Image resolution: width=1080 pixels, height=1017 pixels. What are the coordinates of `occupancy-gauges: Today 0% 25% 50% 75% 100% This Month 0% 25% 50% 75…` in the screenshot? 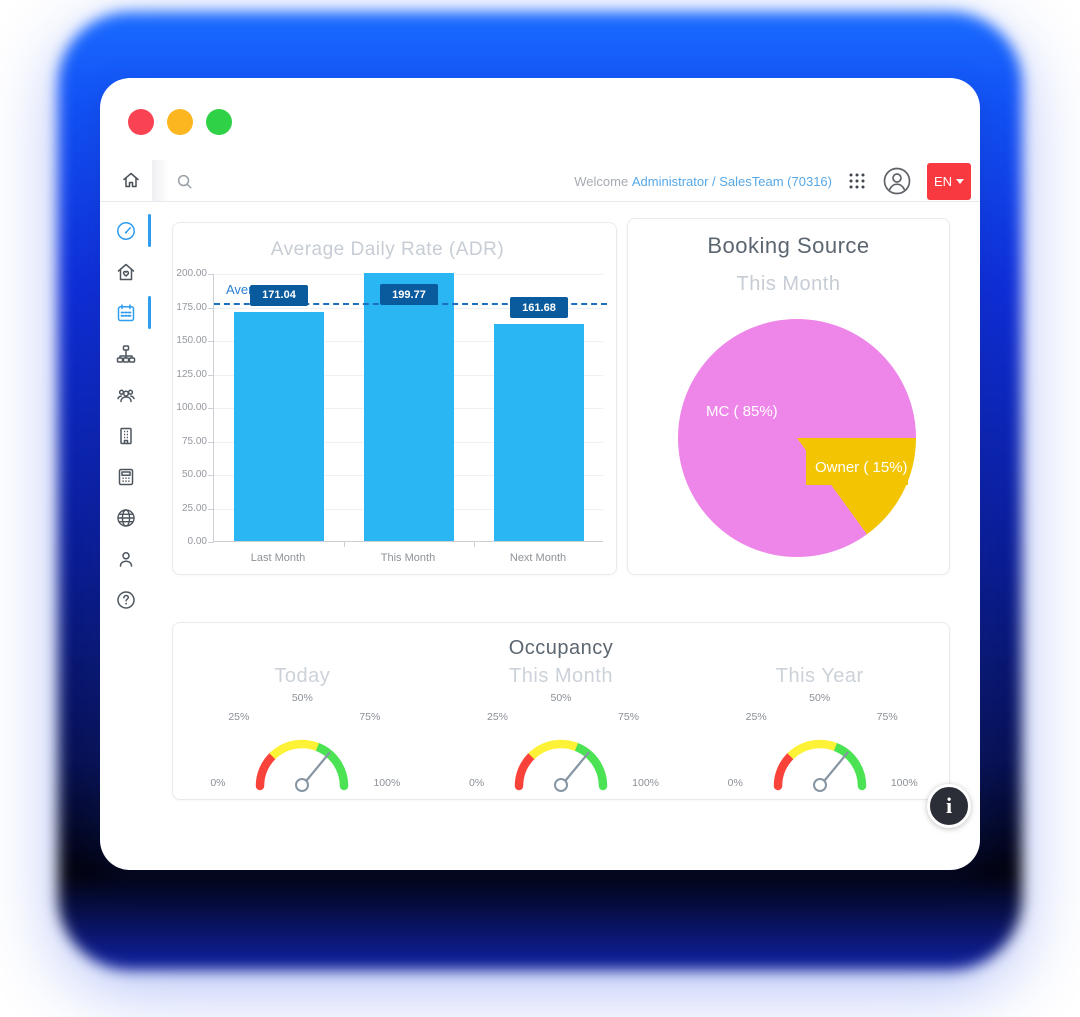 It's located at (561, 729).